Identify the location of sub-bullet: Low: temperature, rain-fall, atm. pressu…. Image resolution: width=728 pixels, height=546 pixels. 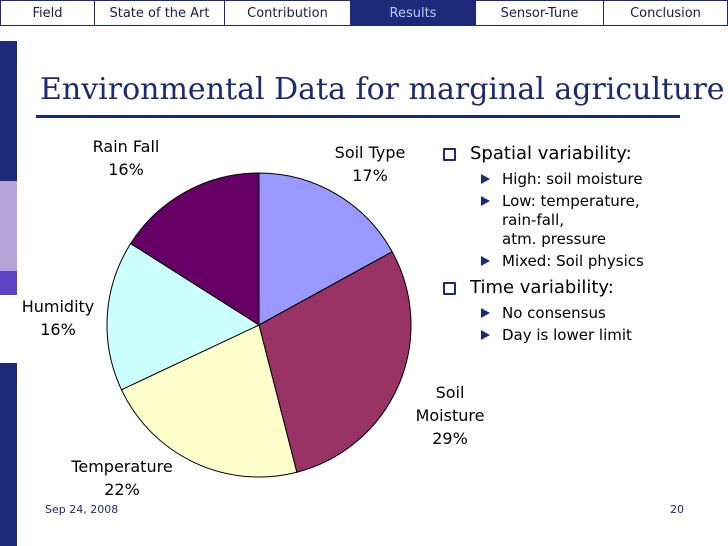
(580, 220).